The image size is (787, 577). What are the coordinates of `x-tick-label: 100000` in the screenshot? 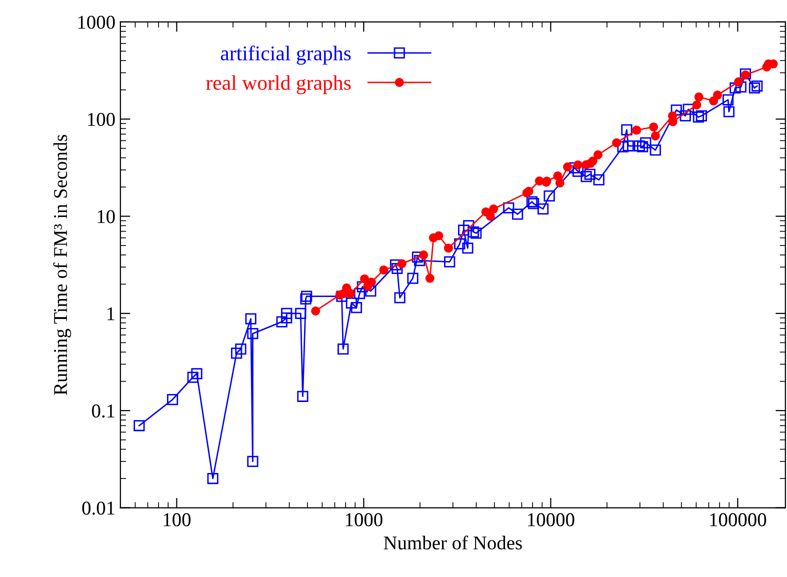 It's located at (738, 519).